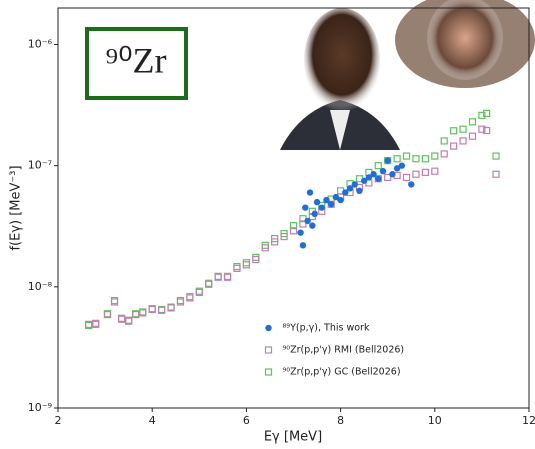 This screenshot has height=449, width=535. Describe the element at coordinates (58, 420) in the screenshot. I see `x-tick-label: 2` at that location.